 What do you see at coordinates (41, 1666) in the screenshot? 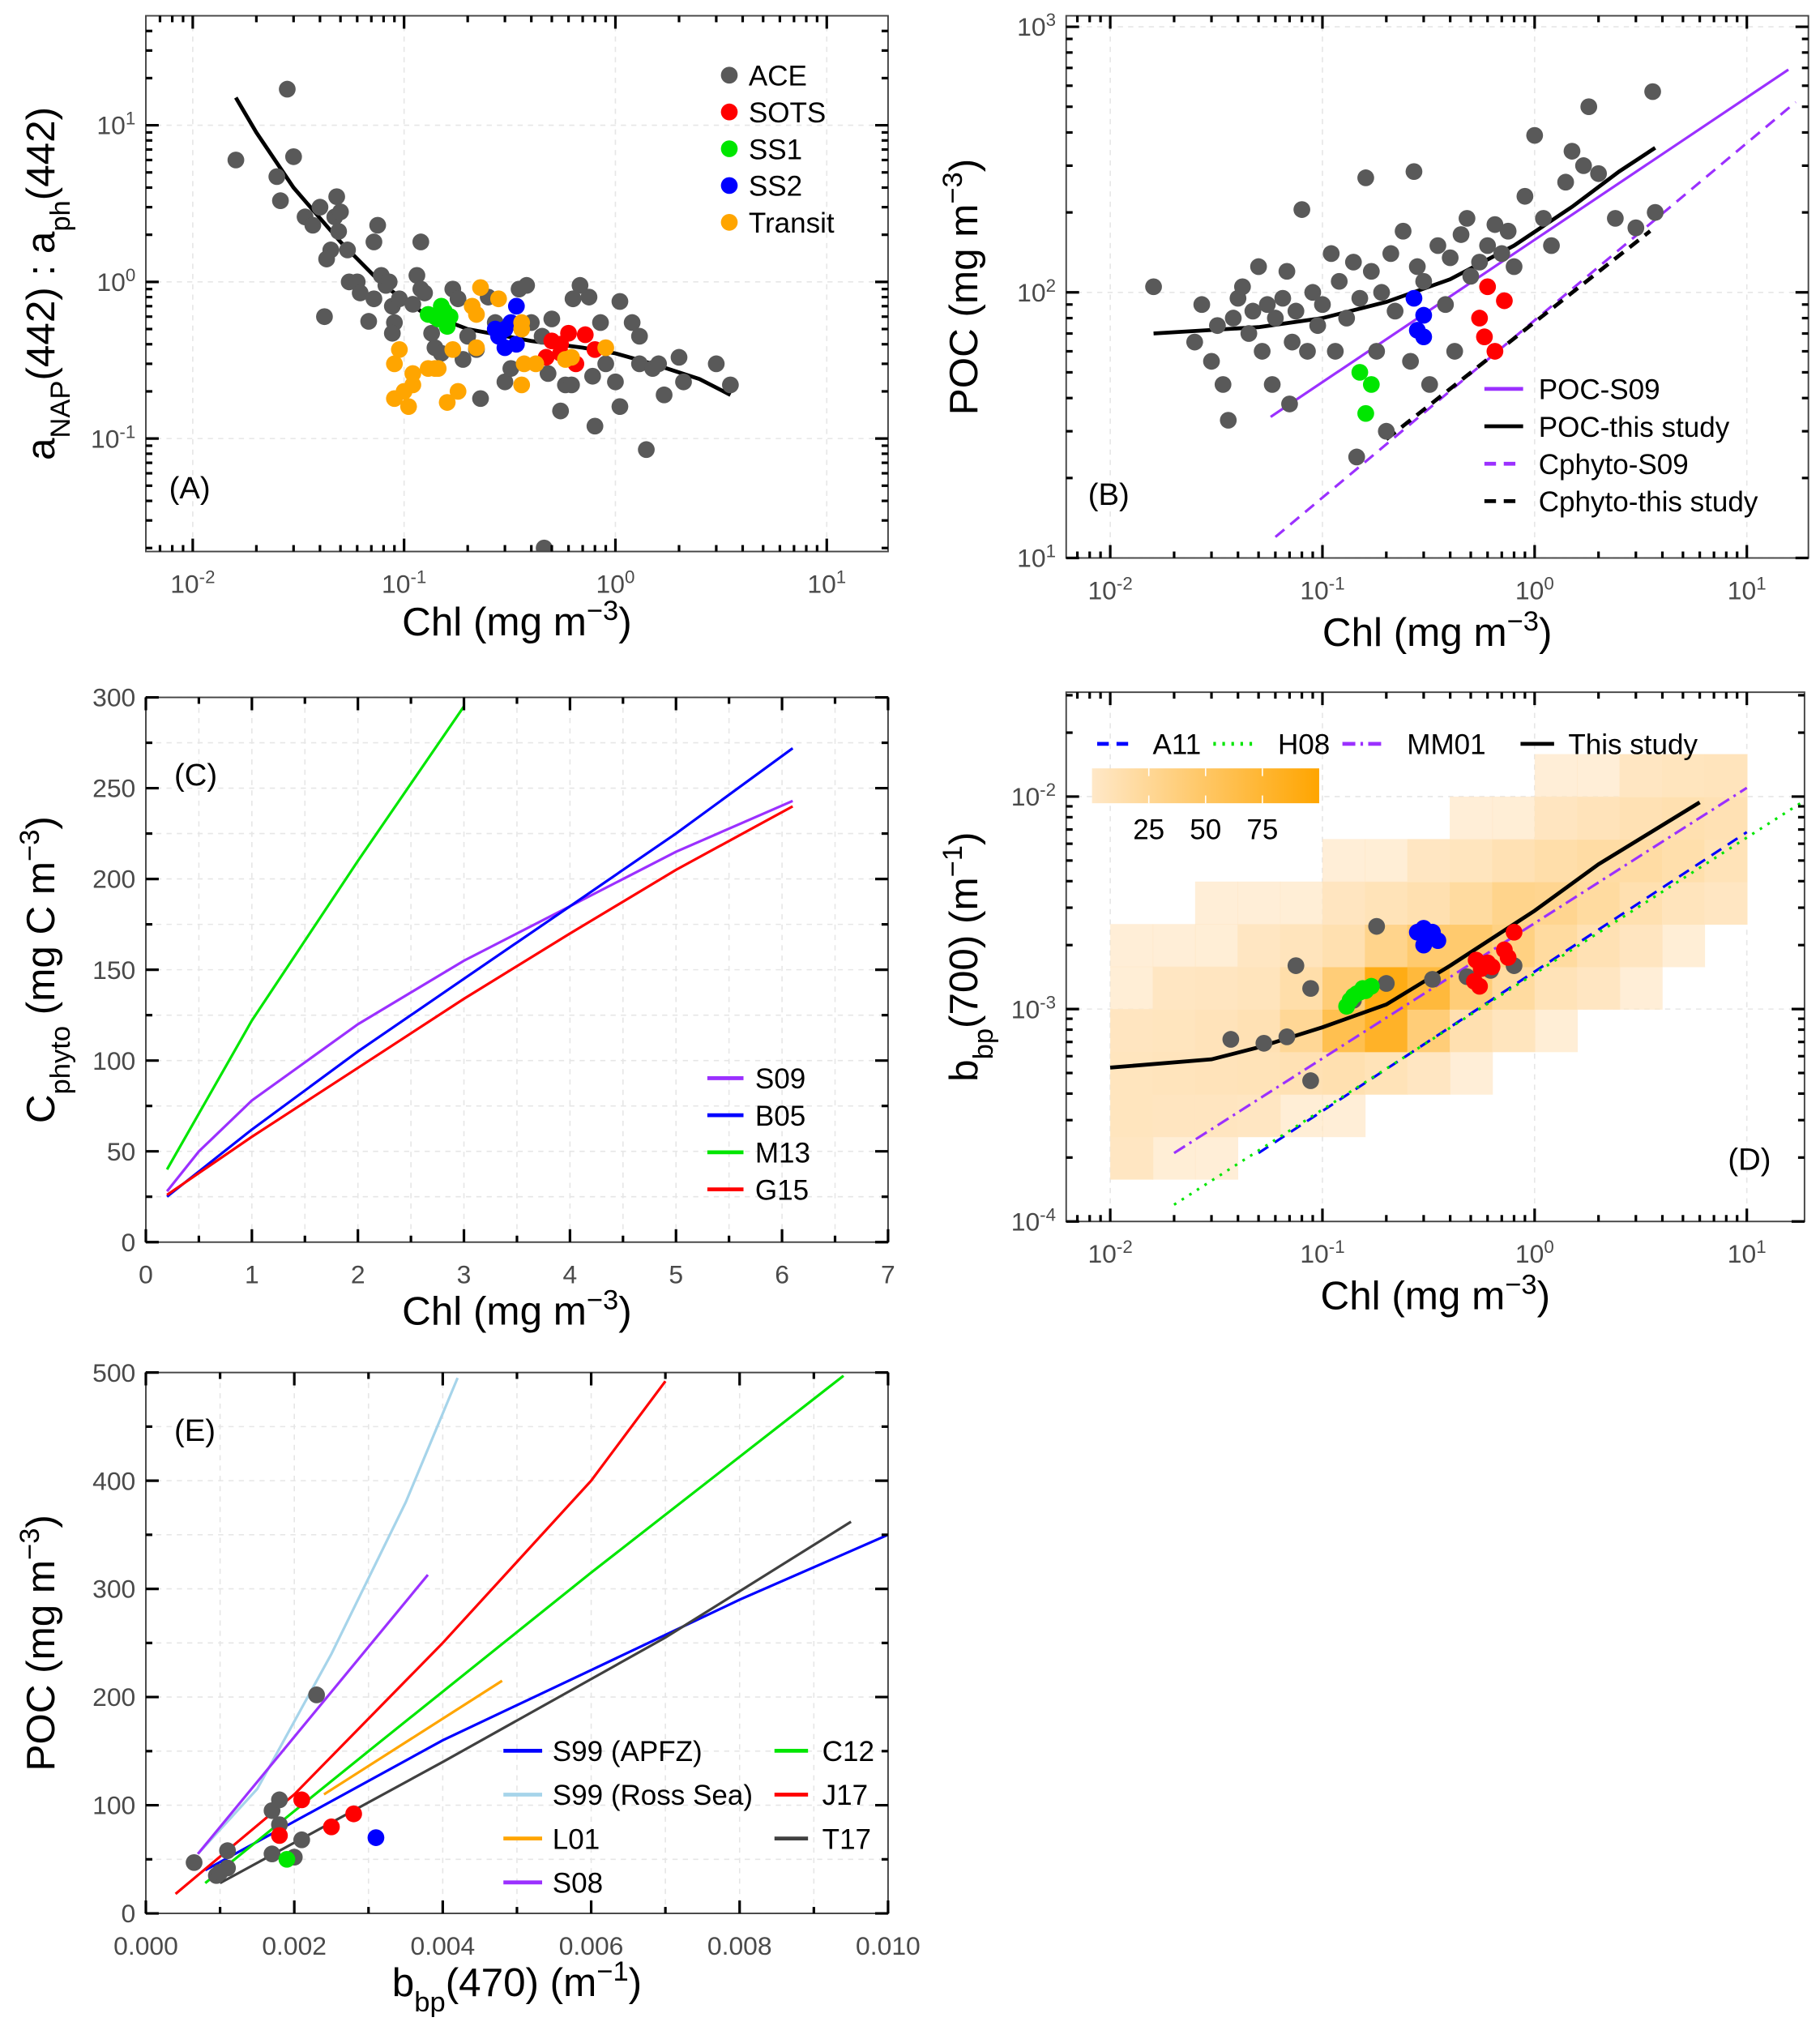
I see `label-text: POC (mg m` at bounding box center [41, 1666].